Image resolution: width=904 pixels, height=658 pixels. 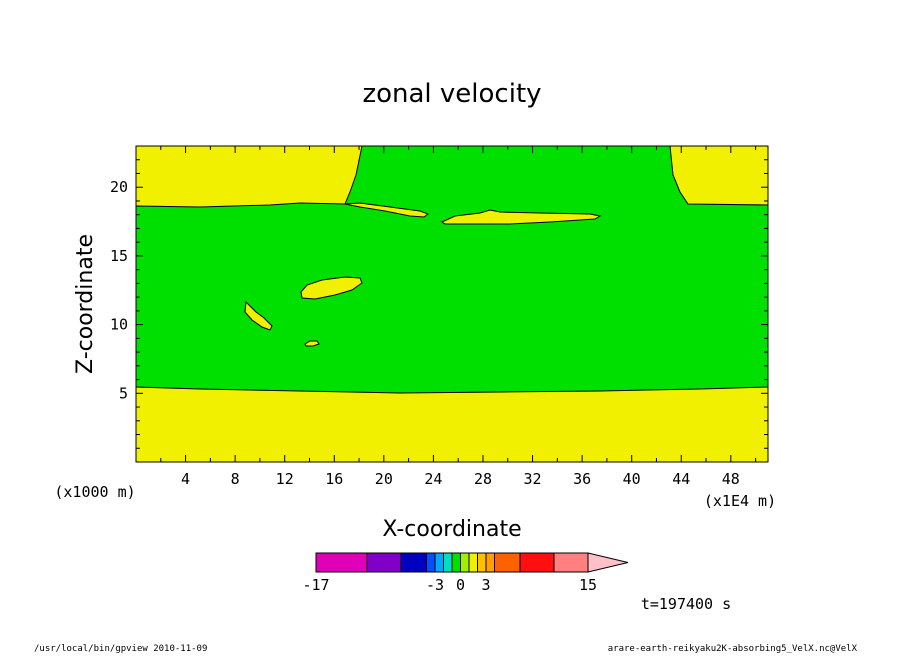 I want to click on y-tick-label: 15, so click(x=119, y=256).